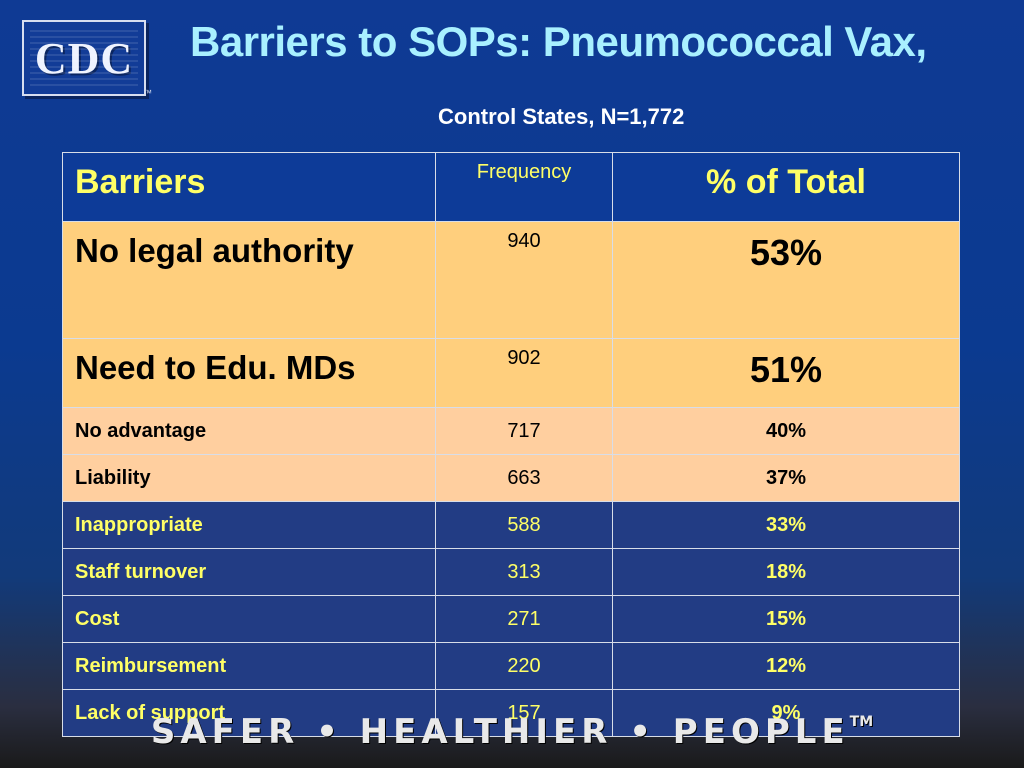 The image size is (1024, 768). I want to click on percent-cell: 15%, so click(786, 619).